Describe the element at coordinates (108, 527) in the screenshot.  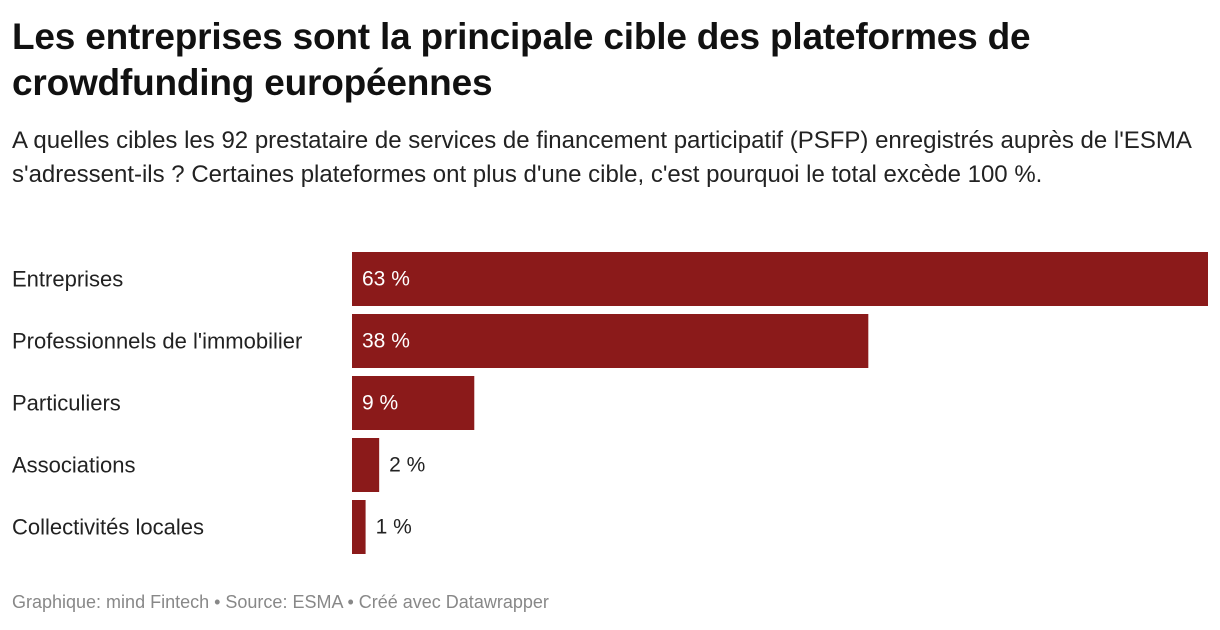
I see `category-label-collectivites-locales: Collectivités locales` at that location.